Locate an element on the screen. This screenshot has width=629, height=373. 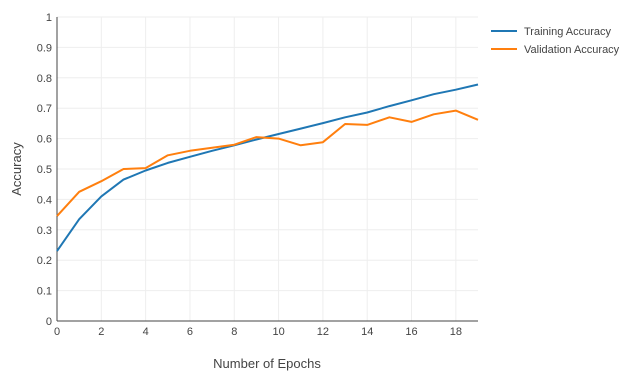
x-tick-label: 0 is located at coordinates (57, 332).